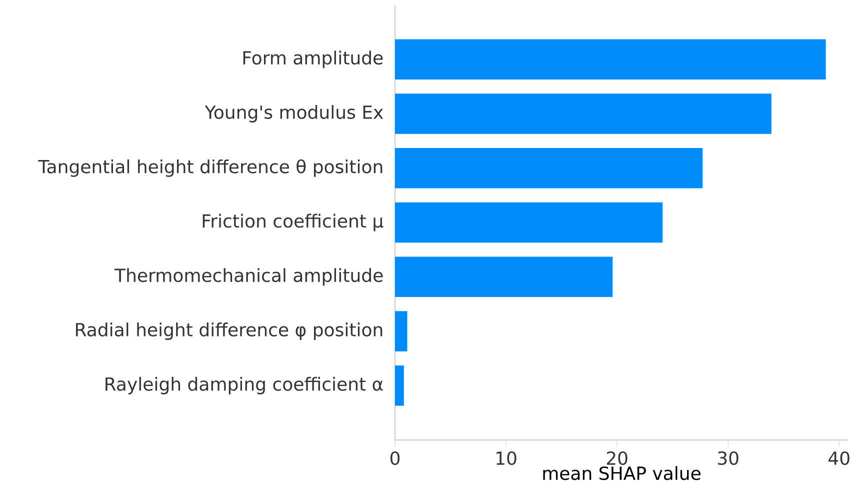  I want to click on x-tick-label: 20, so click(617, 458).